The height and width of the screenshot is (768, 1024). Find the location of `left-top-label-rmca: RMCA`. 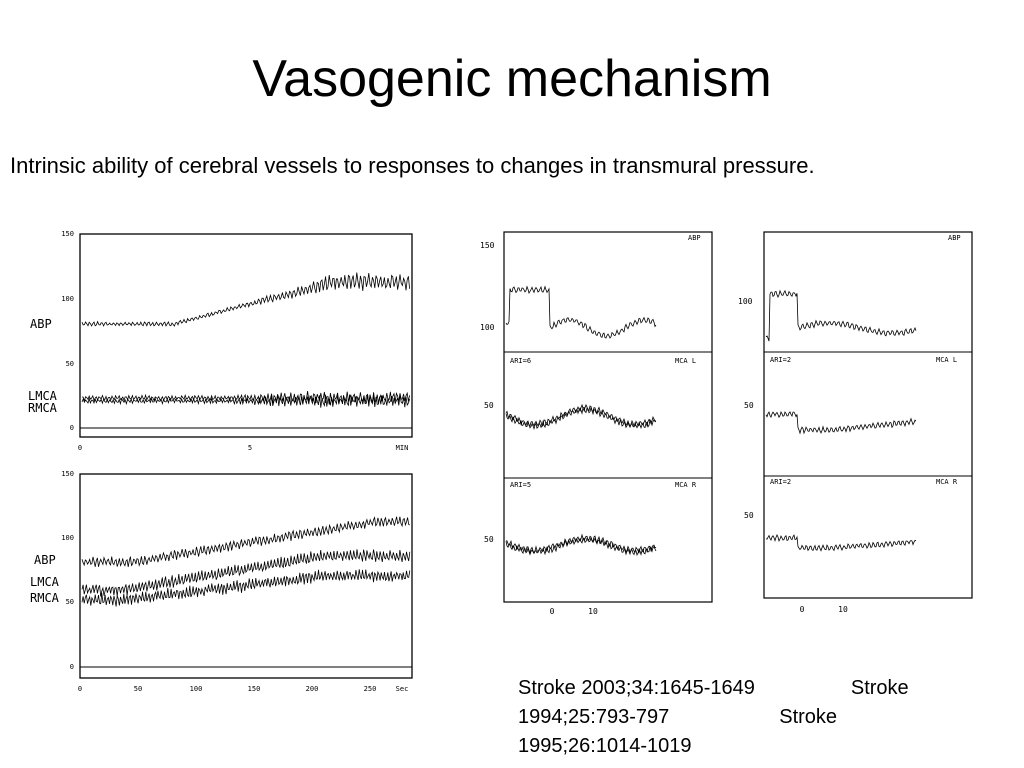

left-top-label-rmca: RMCA is located at coordinates (43, 408).